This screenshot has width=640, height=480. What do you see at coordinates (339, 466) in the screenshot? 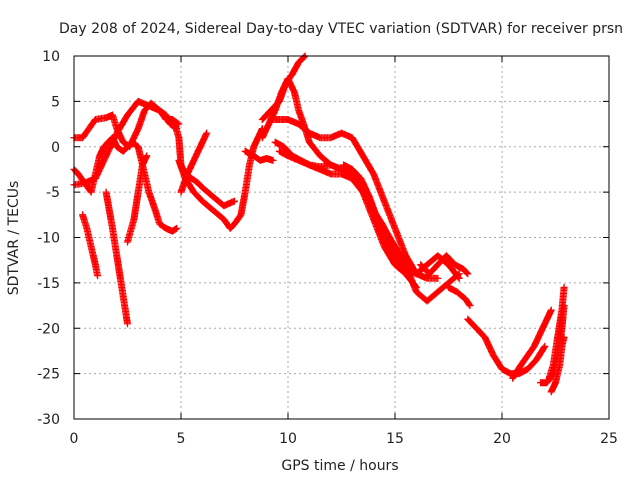
I see `x-axis-label: GPS time / hours` at bounding box center [339, 466].